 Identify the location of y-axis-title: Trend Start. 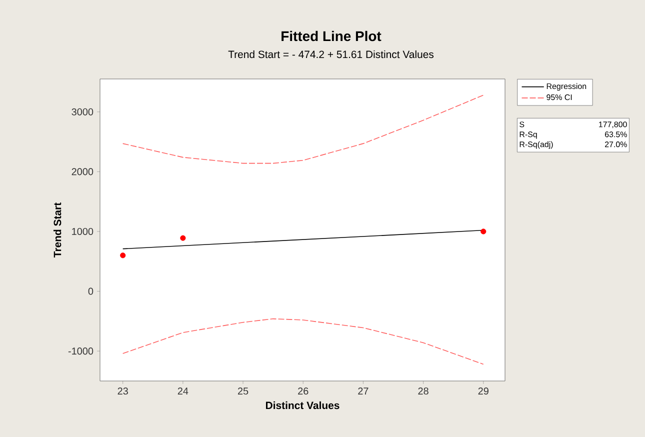
(57, 230).